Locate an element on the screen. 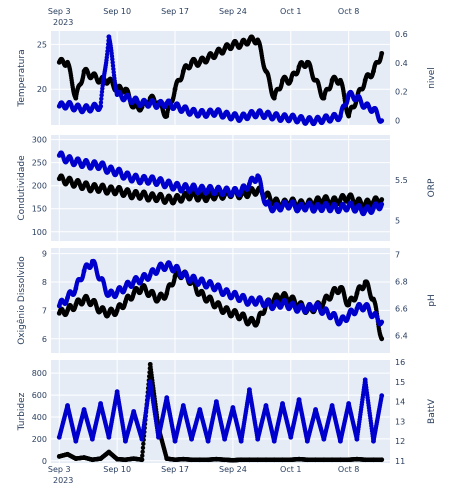 The image size is (460, 500). left-tick-label: 6 is located at coordinates (44, 339).